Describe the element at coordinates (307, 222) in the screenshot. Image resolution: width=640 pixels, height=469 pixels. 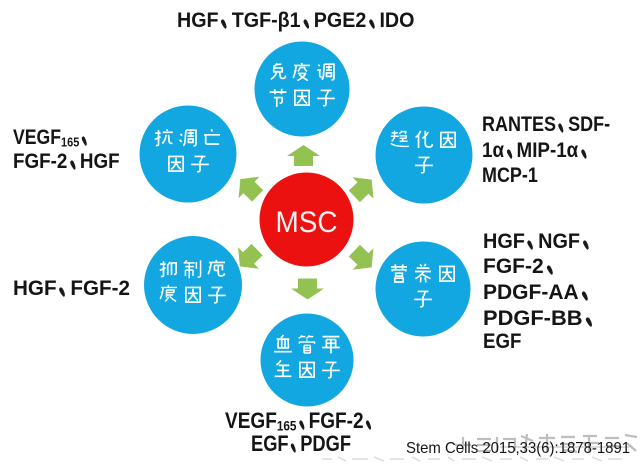
I see `svg-text: MSC` at that location.